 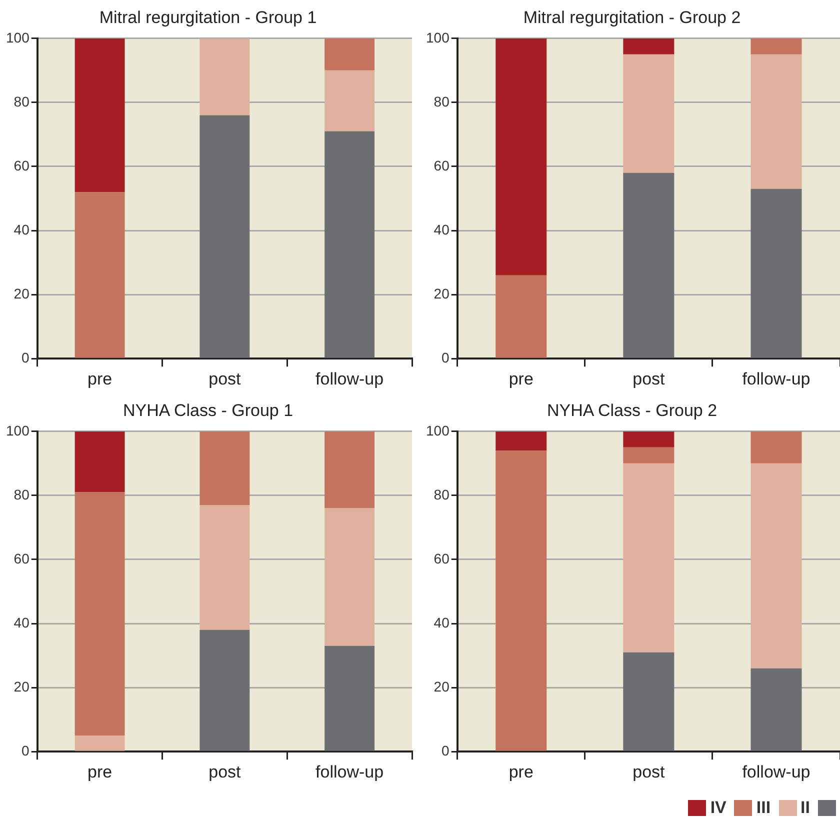 I want to click on chart-title: Mitral regurgitation - Group 1, so click(x=208, y=17).